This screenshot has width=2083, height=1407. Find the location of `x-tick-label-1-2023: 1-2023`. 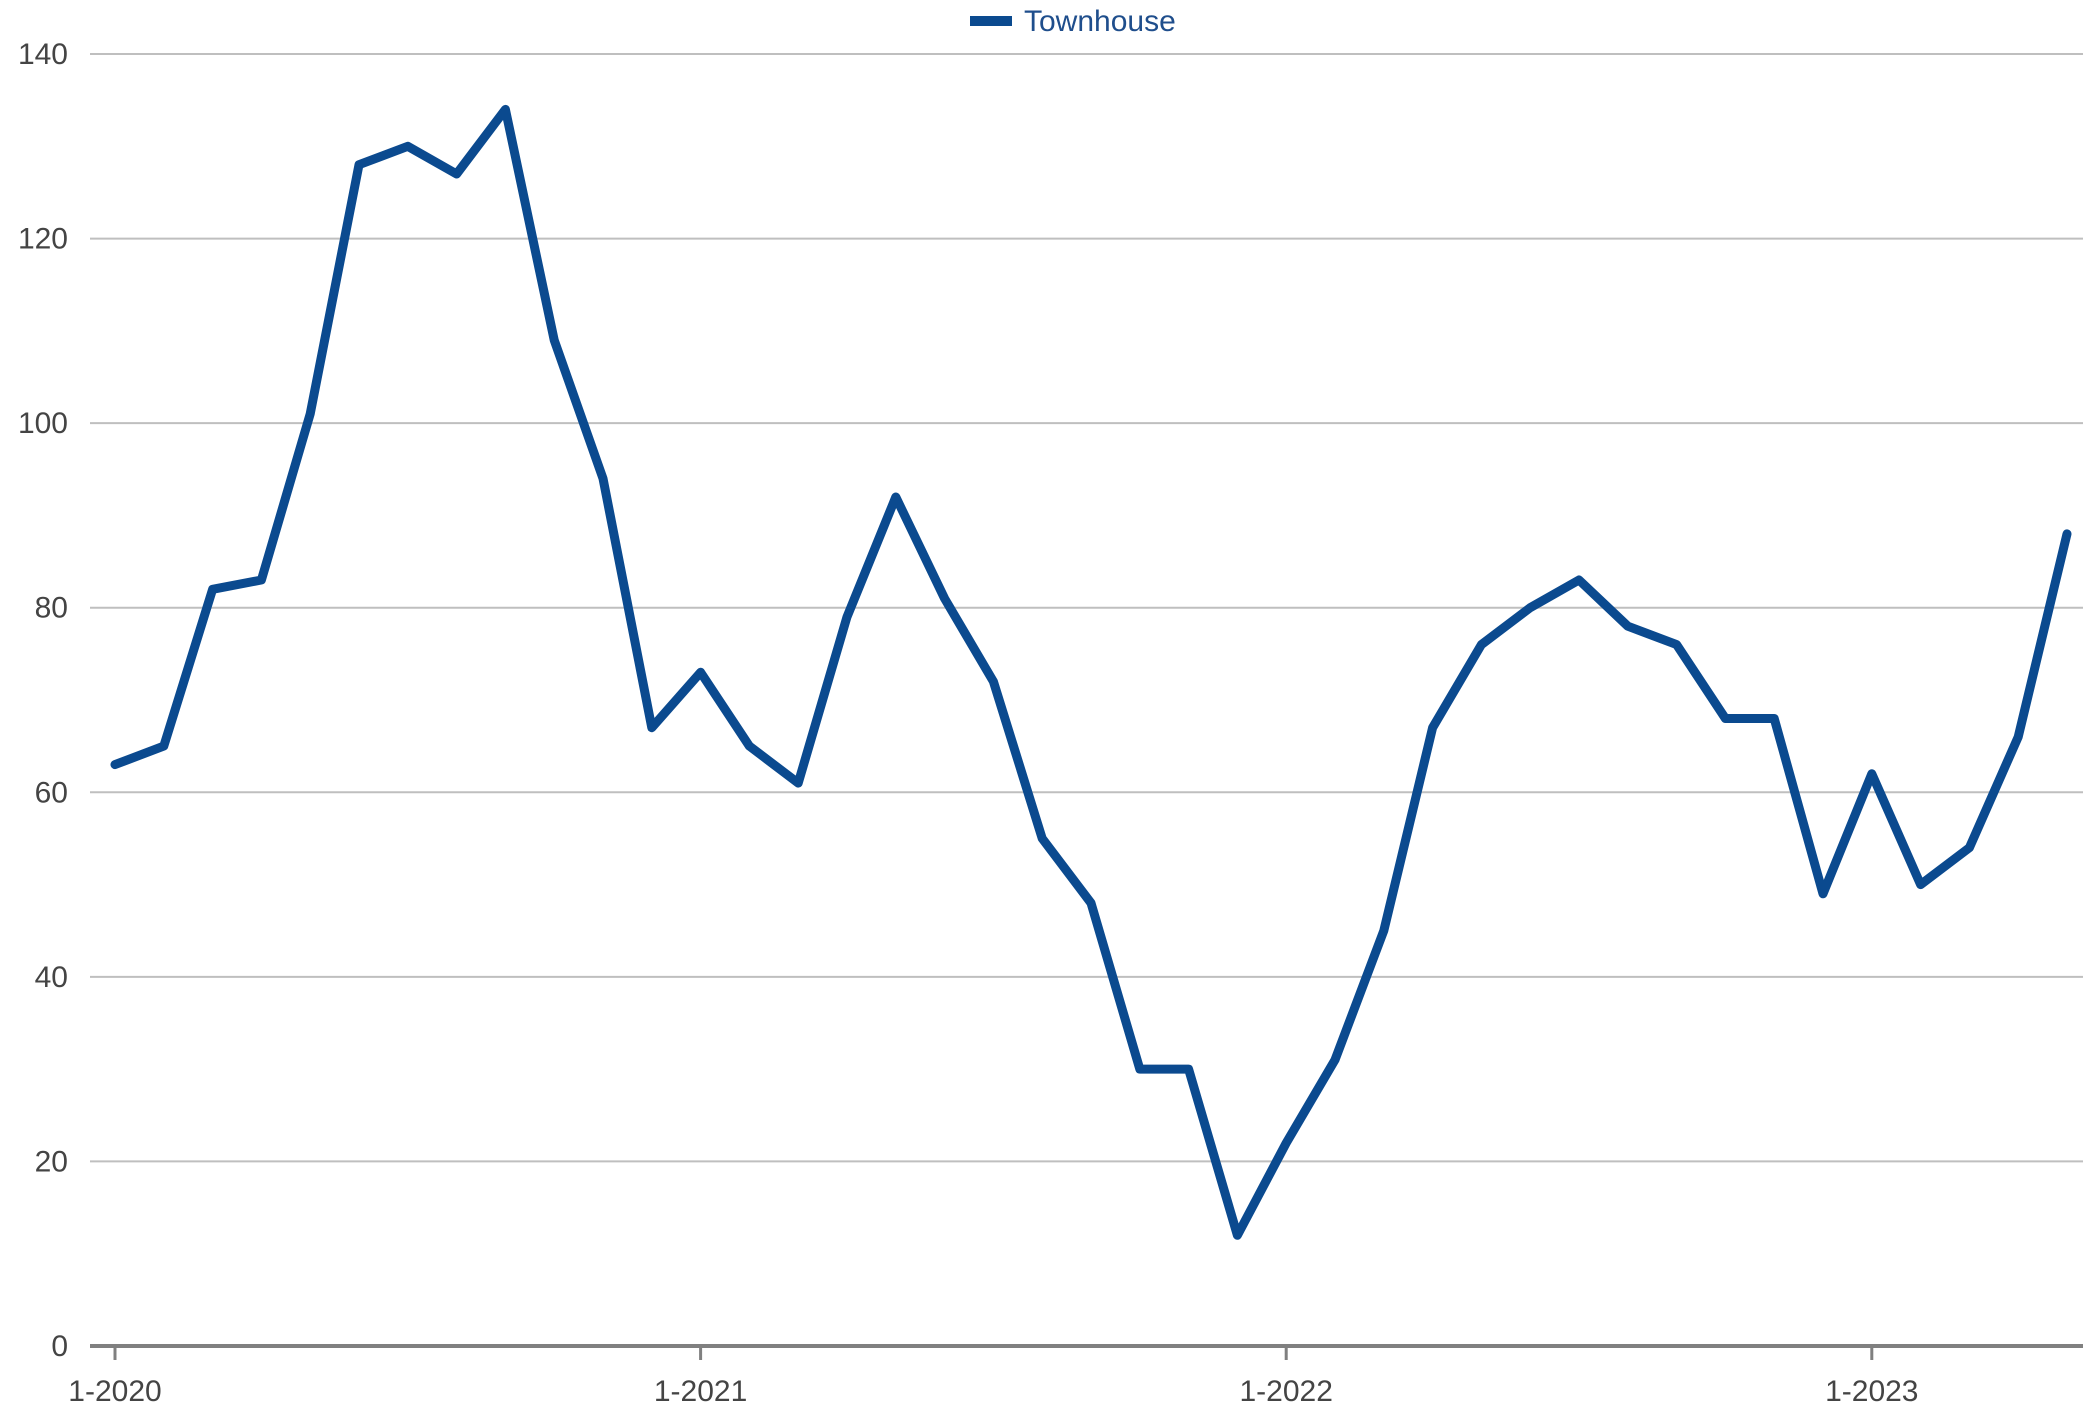

x-tick-label-1-2023: 1-2023 is located at coordinates (1871, 1391).